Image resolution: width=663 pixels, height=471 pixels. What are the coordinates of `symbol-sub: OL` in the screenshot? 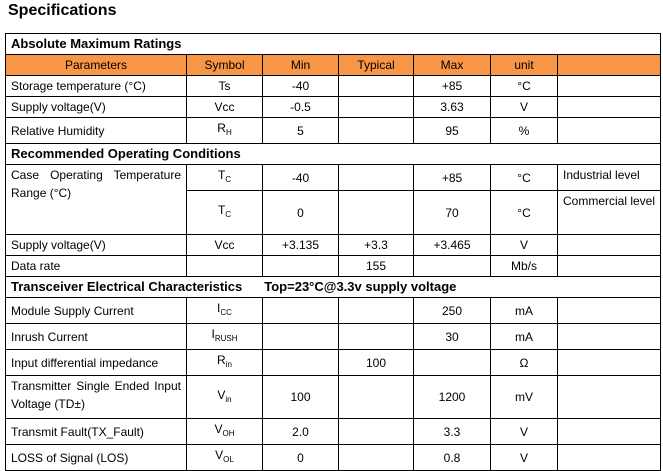 It's located at (228, 459).